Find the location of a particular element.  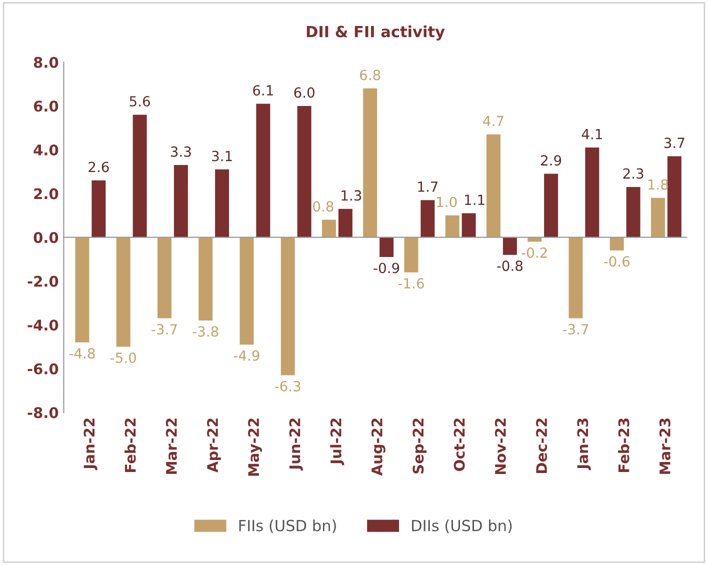

y-tick-label: 0.0 is located at coordinates (46, 238).